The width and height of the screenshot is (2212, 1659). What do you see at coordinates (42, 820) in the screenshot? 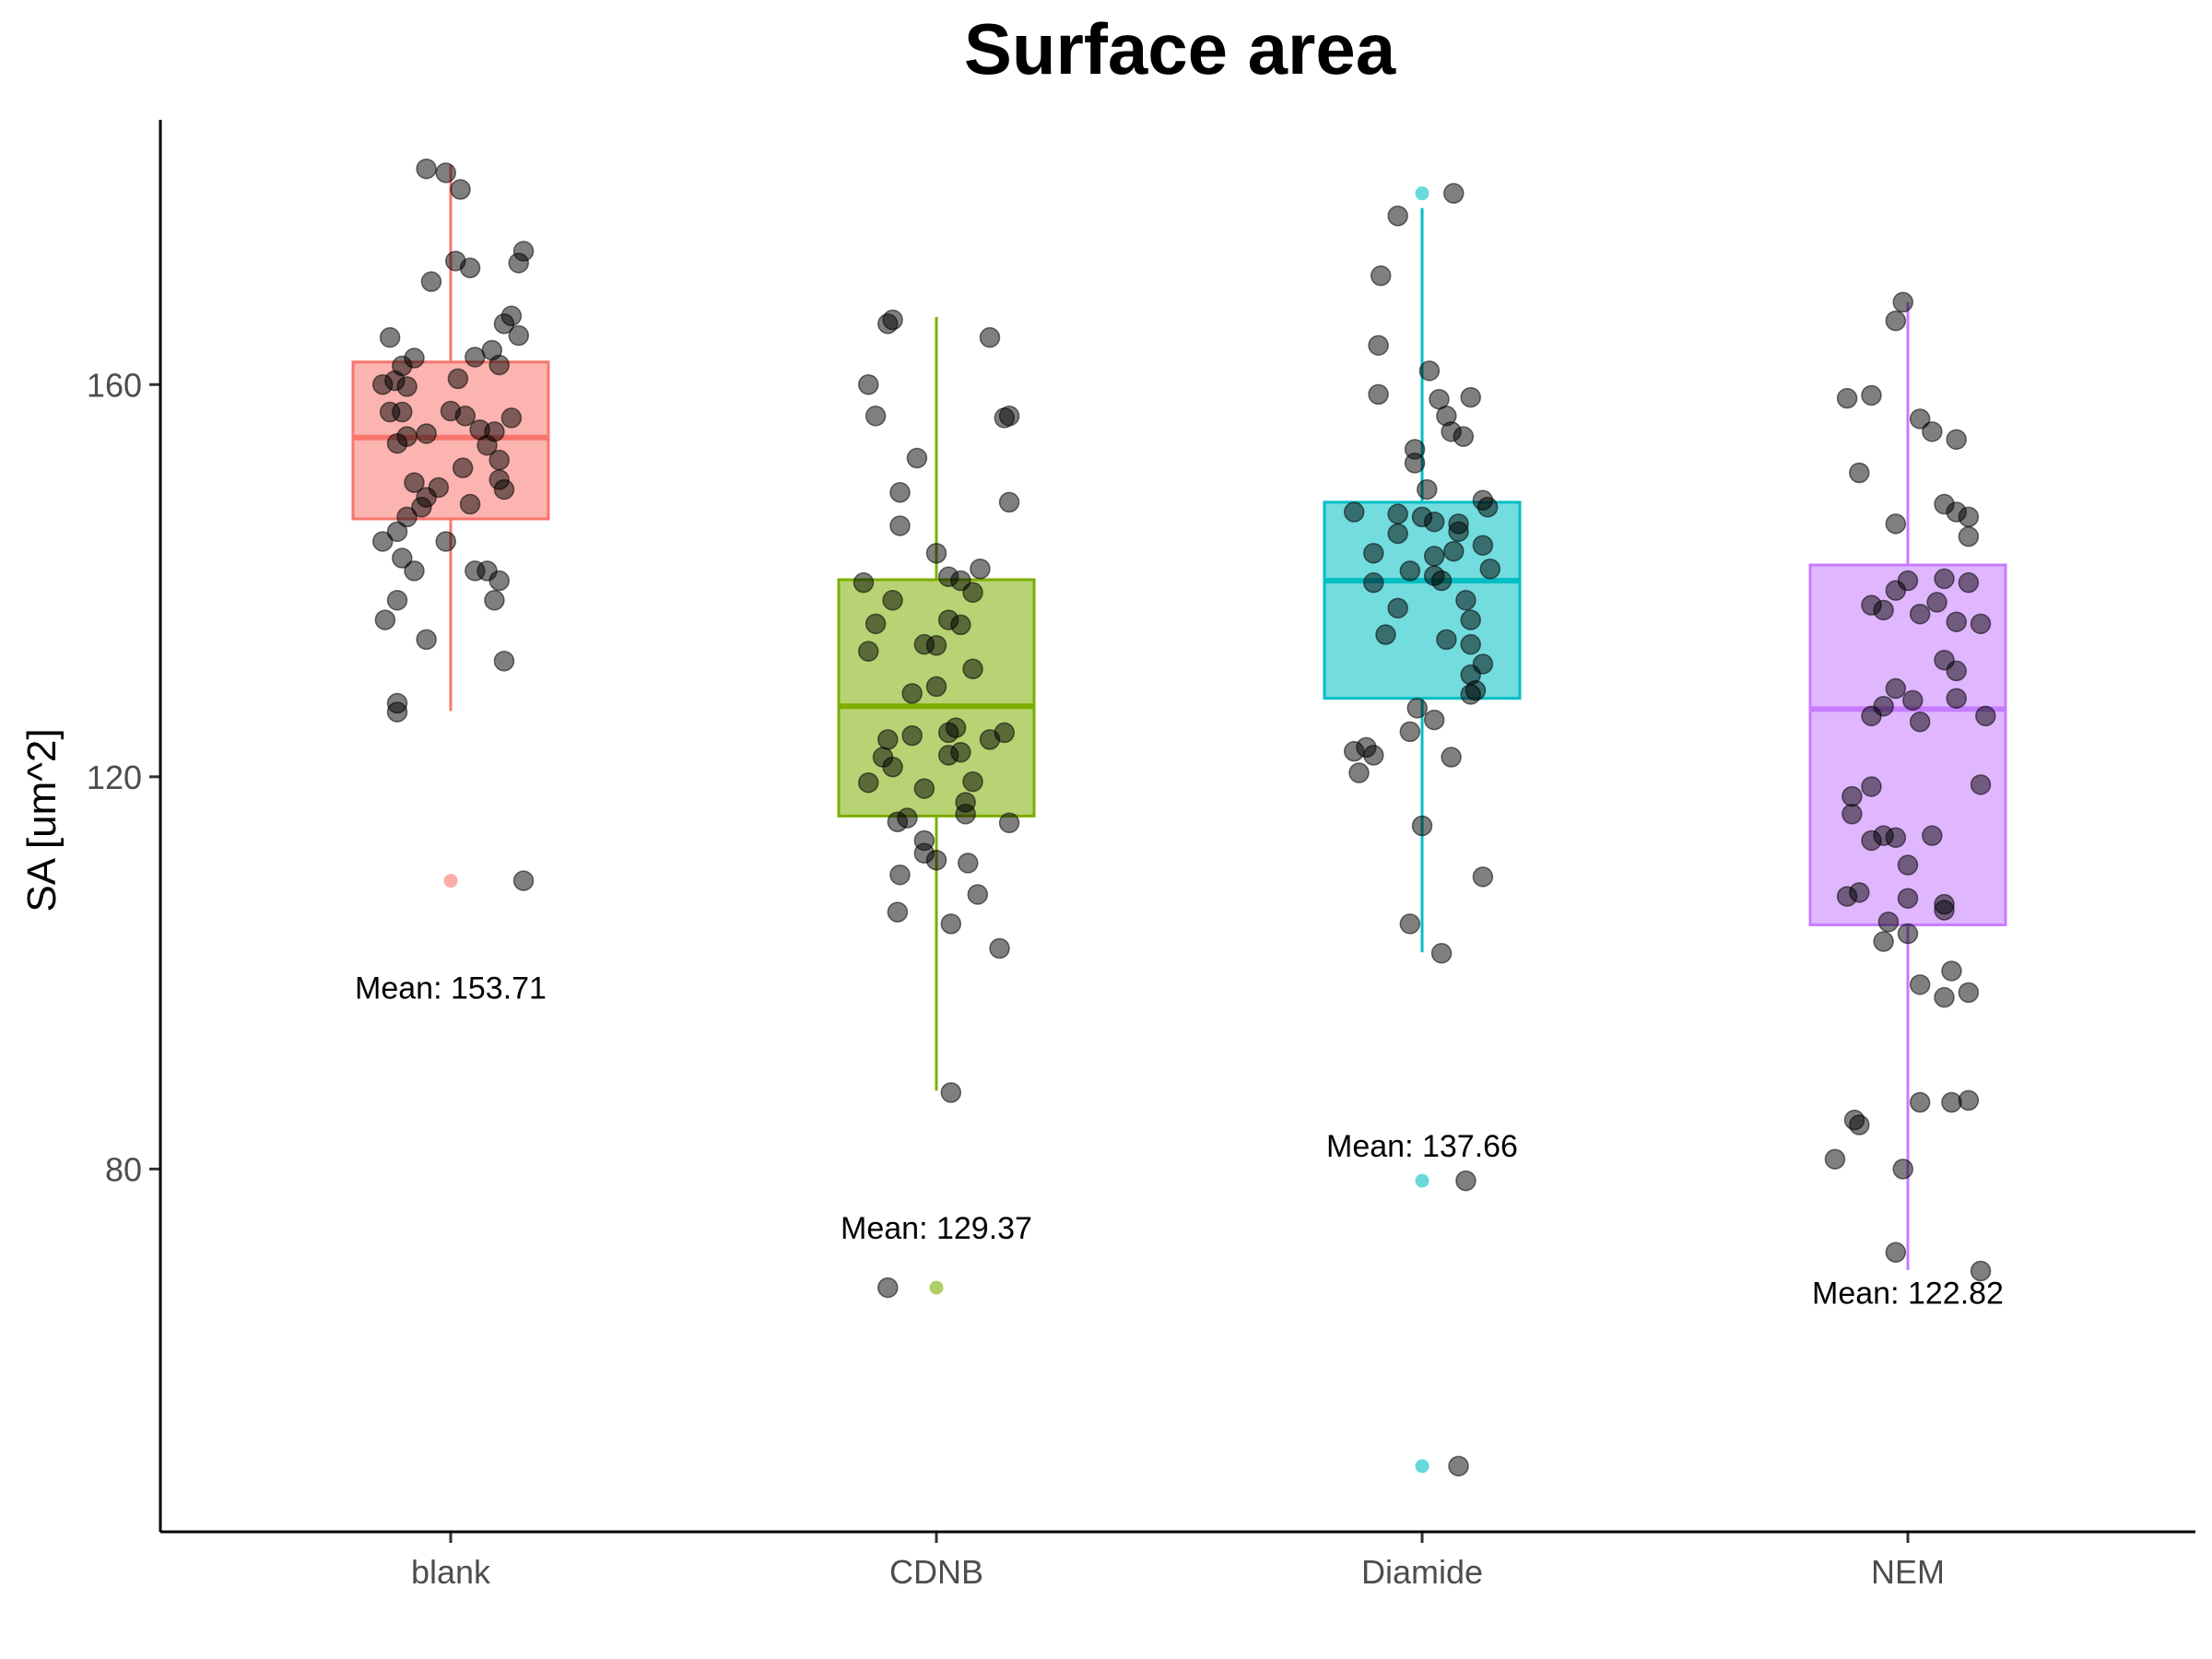
I see `y-axis-label: SA [um^2]` at bounding box center [42, 820].